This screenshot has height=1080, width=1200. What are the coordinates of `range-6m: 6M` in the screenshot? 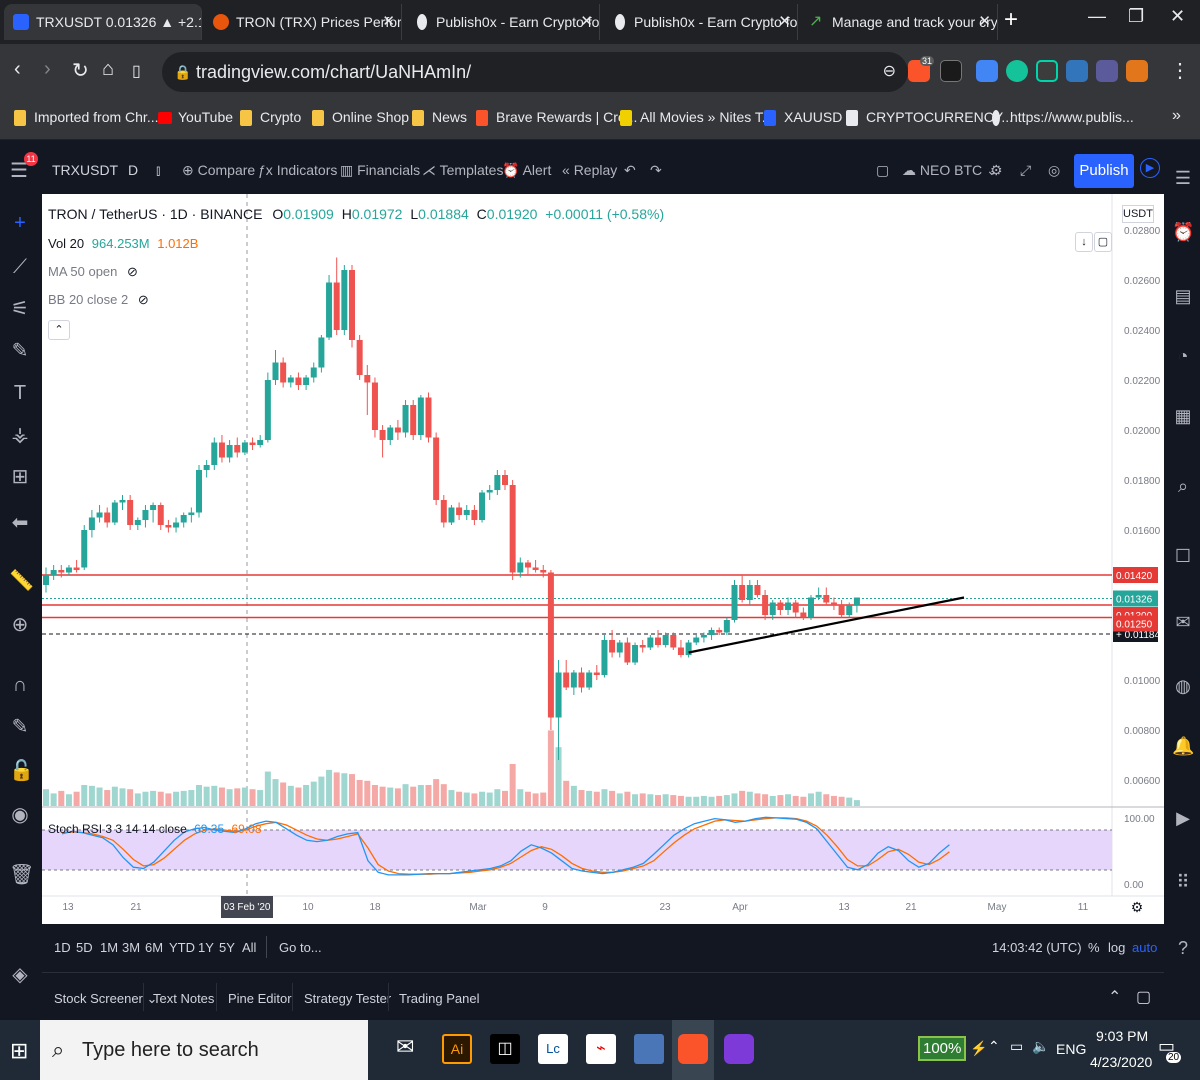 It's located at (154, 947).